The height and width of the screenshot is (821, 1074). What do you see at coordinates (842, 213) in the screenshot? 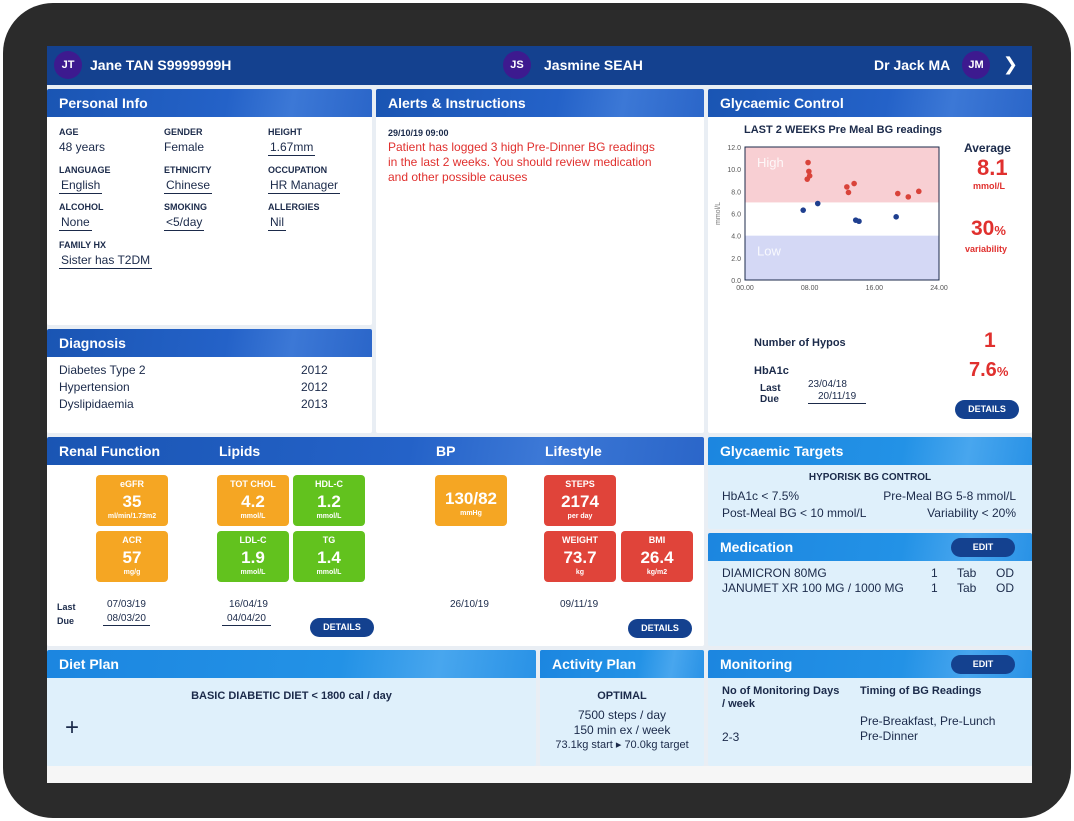
I see `chart-plot-frame` at bounding box center [842, 213].